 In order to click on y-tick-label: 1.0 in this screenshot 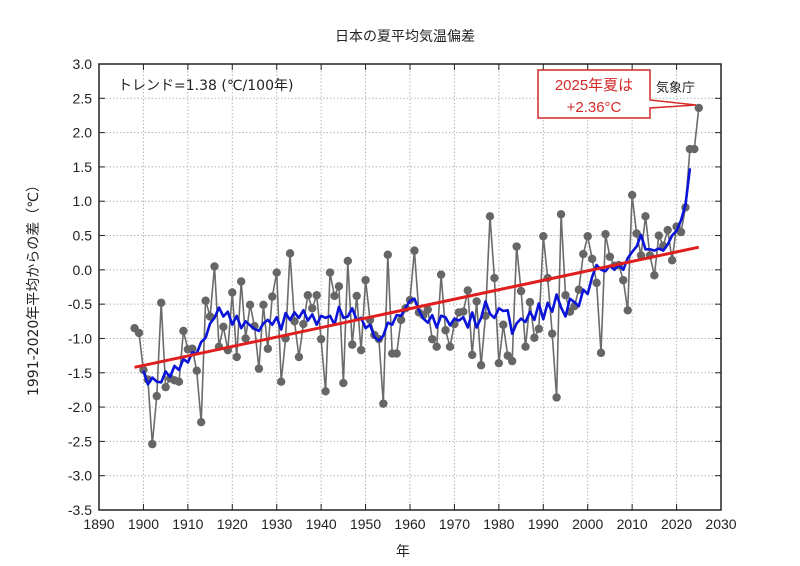, I will do `click(83, 201)`.